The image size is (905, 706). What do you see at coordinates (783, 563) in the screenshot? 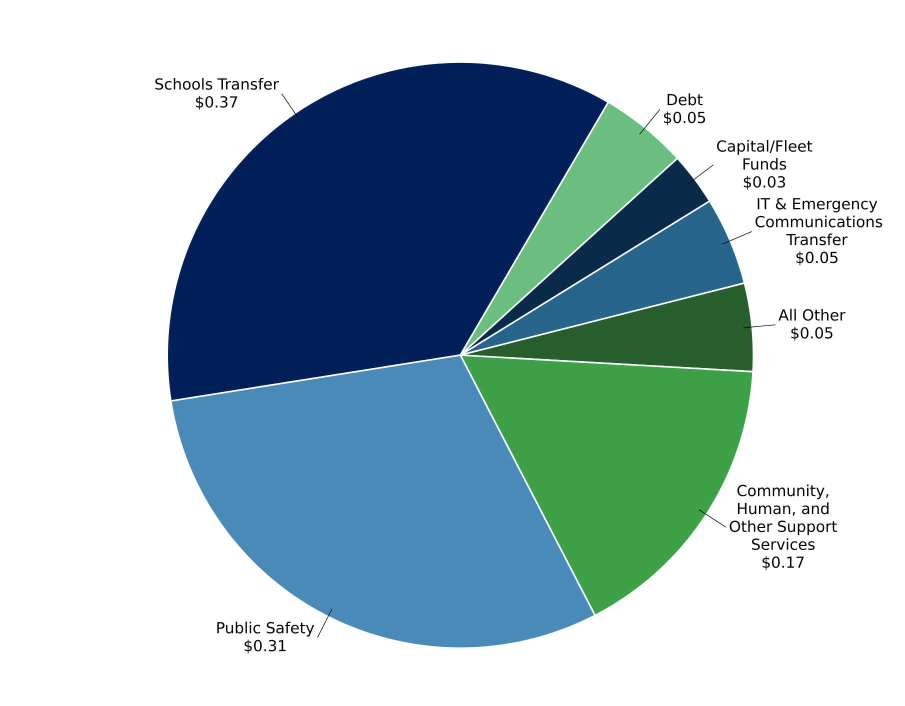
I see `data-label: $0.17` at bounding box center [783, 563].